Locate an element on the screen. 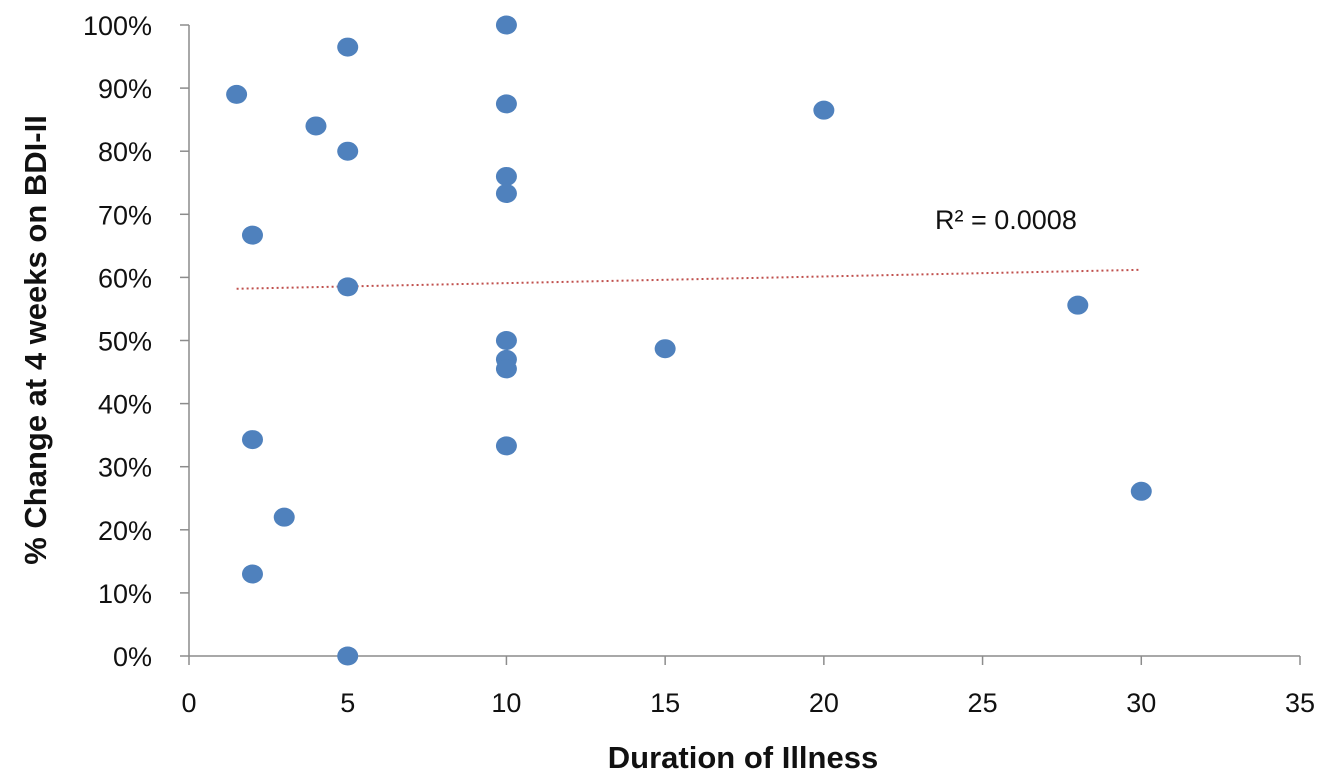  x-tick-label: 15 is located at coordinates (665, 703).